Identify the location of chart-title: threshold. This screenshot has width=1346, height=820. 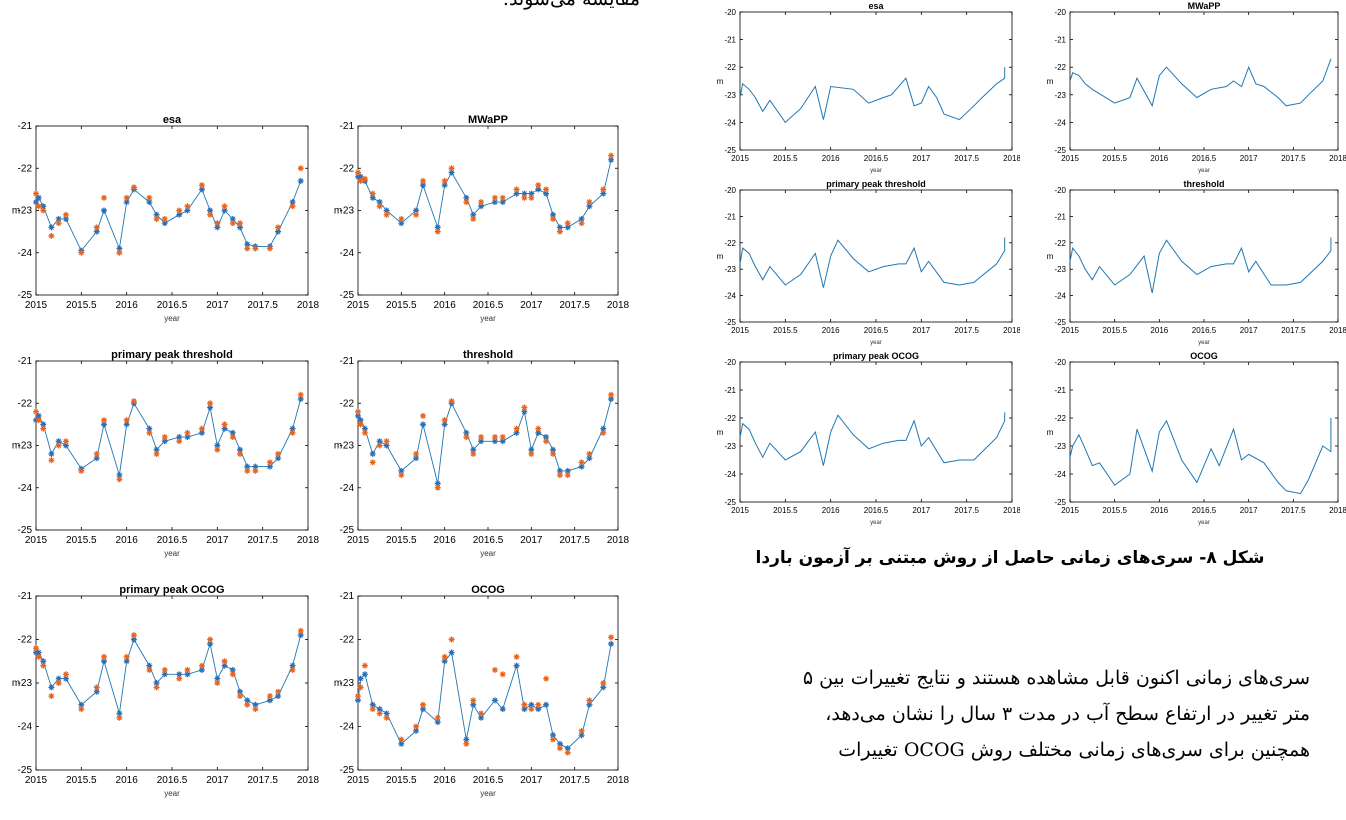
(1203, 184).